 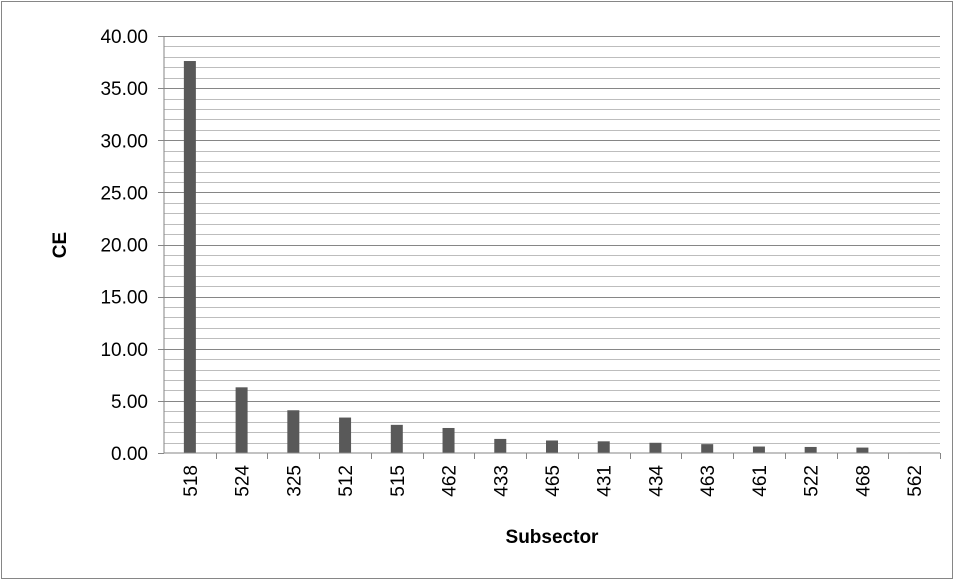 What do you see at coordinates (124, 298) in the screenshot?
I see `y-tick-label: 15.00` at bounding box center [124, 298].